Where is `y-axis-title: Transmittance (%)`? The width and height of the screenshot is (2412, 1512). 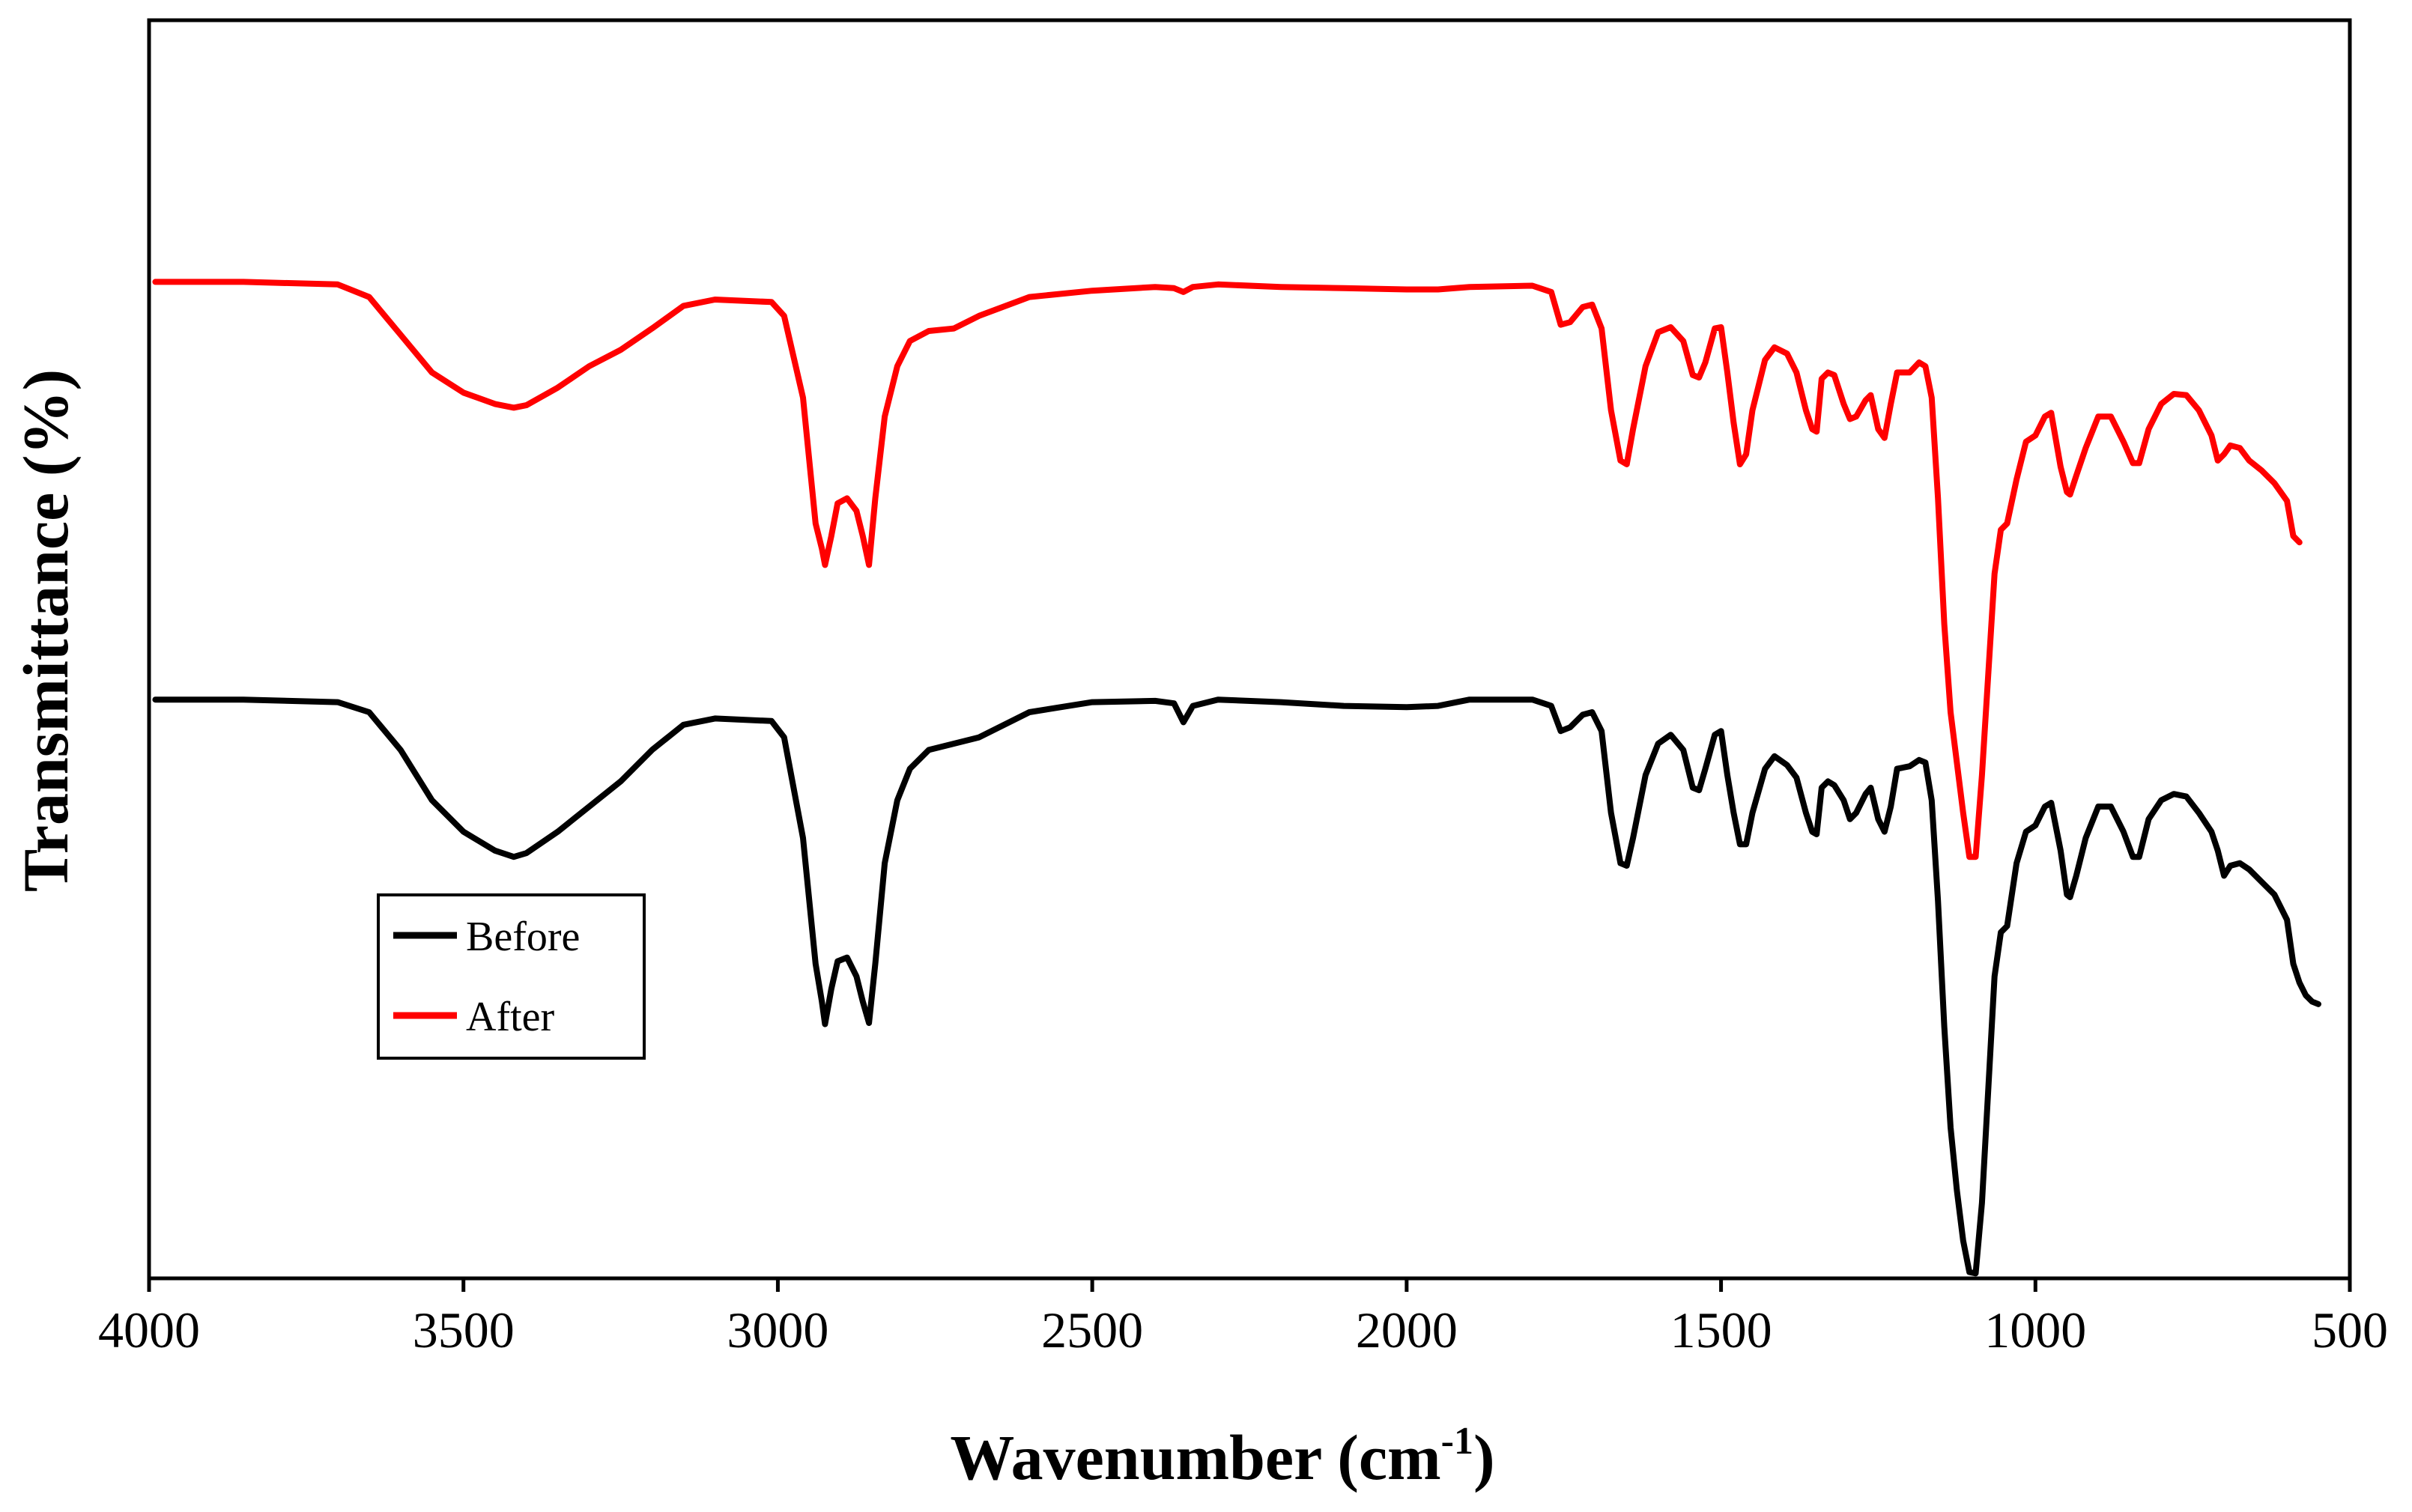
y-axis-title: Transmittance (%) is located at coordinates (46, 630).